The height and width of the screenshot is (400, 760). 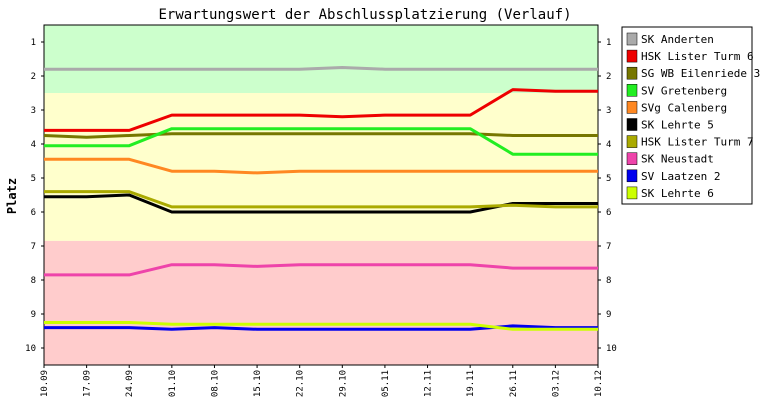 What do you see at coordinates (677, 125) in the screenshot?
I see `legend-label: SK Lehrte 5` at bounding box center [677, 125].